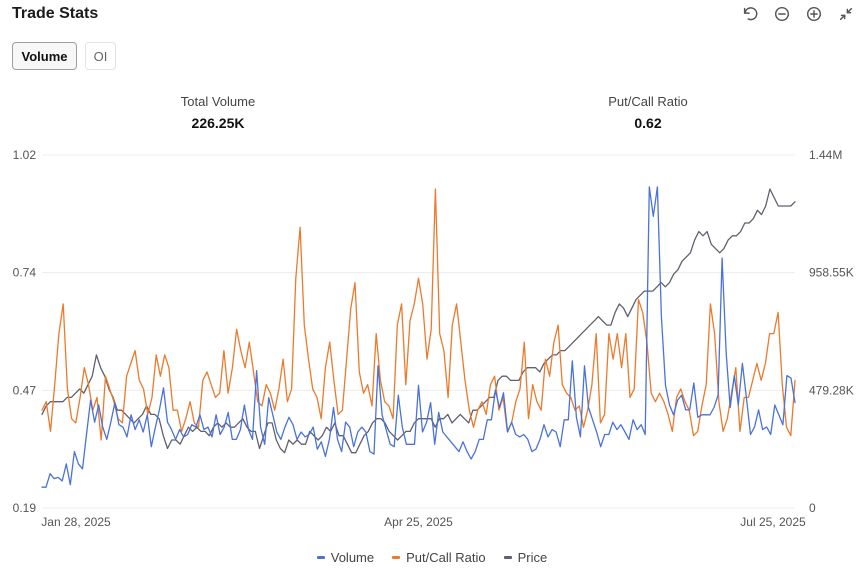  What do you see at coordinates (218, 112) in the screenshot?
I see `total-volume-stat: Total Volume 226.25K` at bounding box center [218, 112].